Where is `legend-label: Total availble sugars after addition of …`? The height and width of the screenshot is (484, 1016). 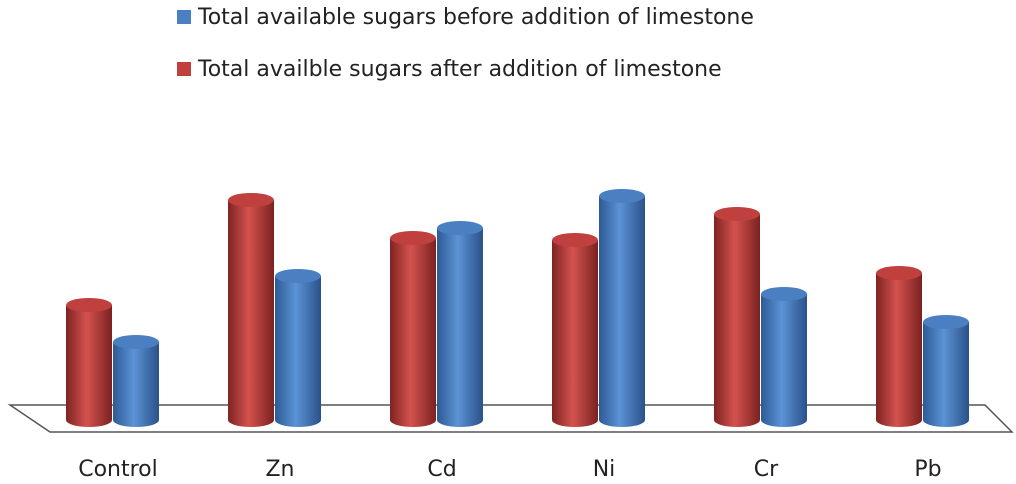
legend-label: Total availble sugars after addition of … is located at coordinates (459, 69).